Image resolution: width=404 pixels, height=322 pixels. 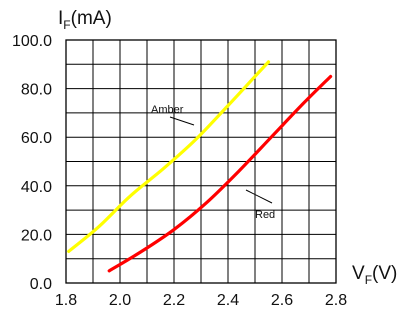 I want to click on series-label-red: Red, so click(x=265, y=215).